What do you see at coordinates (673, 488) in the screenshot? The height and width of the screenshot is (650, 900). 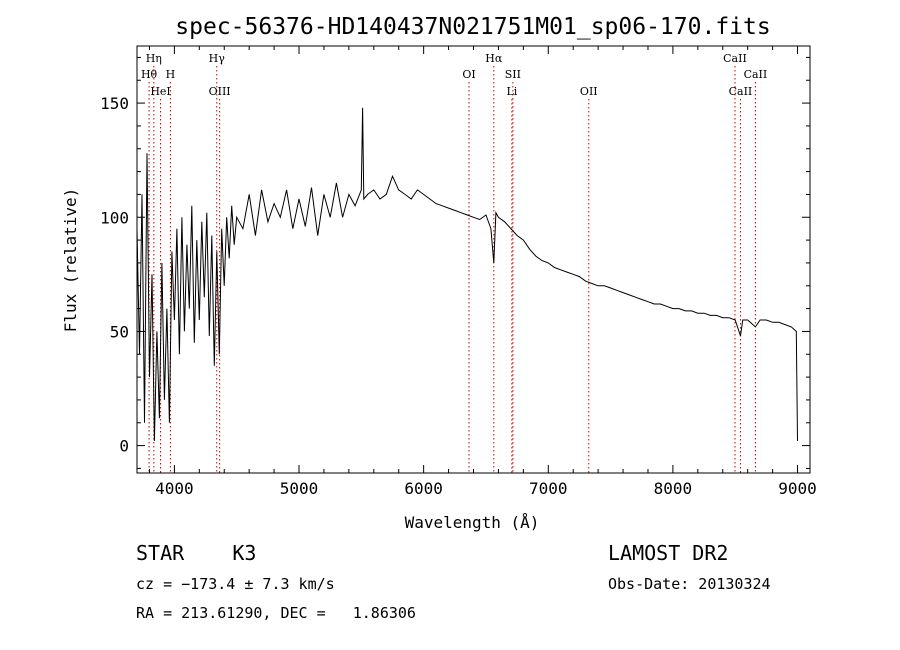 I see `x-tick-label: 8000` at bounding box center [673, 488].